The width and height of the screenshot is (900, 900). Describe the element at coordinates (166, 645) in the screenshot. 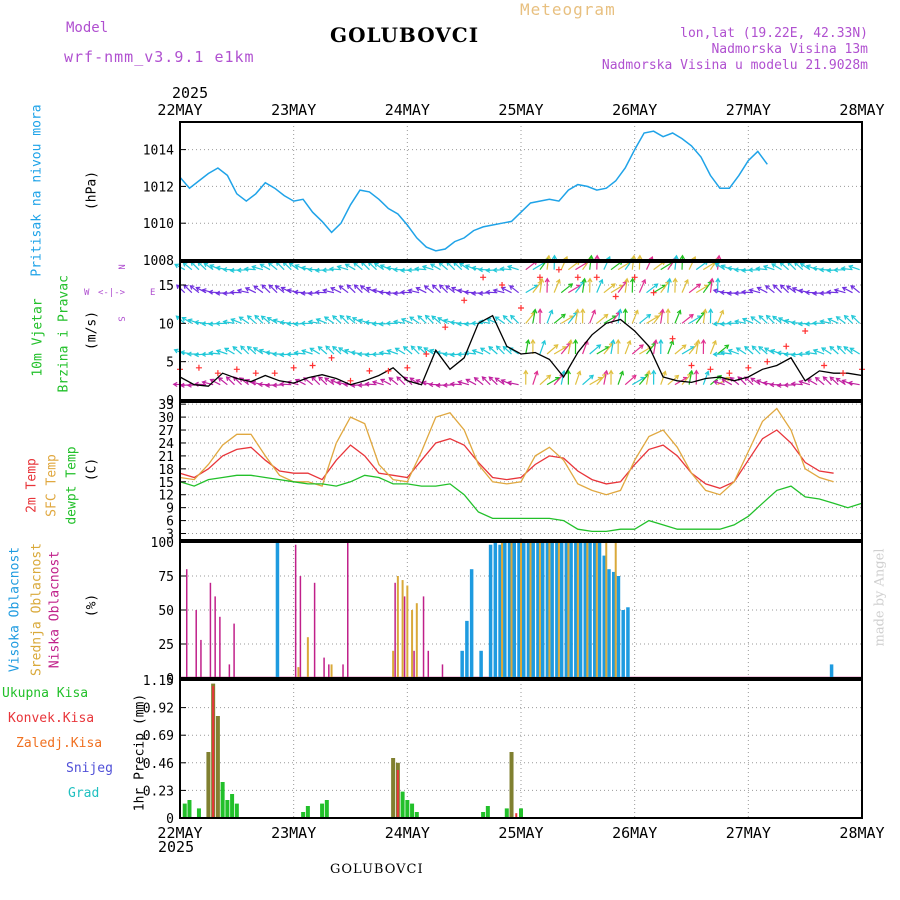

I see `y-tick-label: 25` at that location.